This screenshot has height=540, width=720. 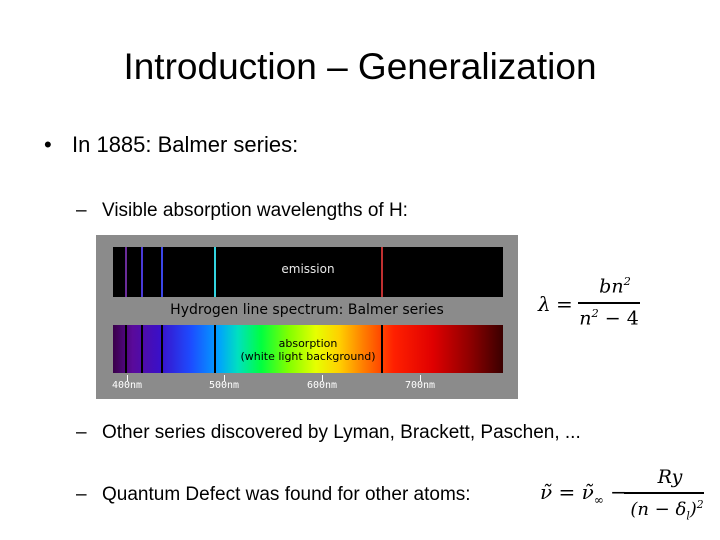 I want to click on tick-label: 400nm, so click(x=127, y=385).